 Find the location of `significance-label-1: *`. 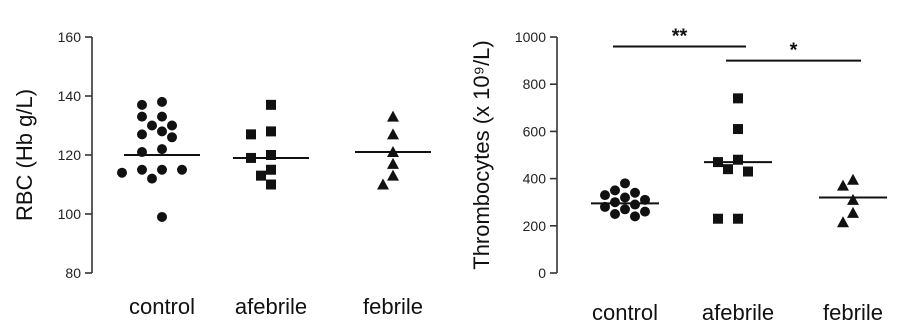

significance-label-1: * is located at coordinates (794, 51).